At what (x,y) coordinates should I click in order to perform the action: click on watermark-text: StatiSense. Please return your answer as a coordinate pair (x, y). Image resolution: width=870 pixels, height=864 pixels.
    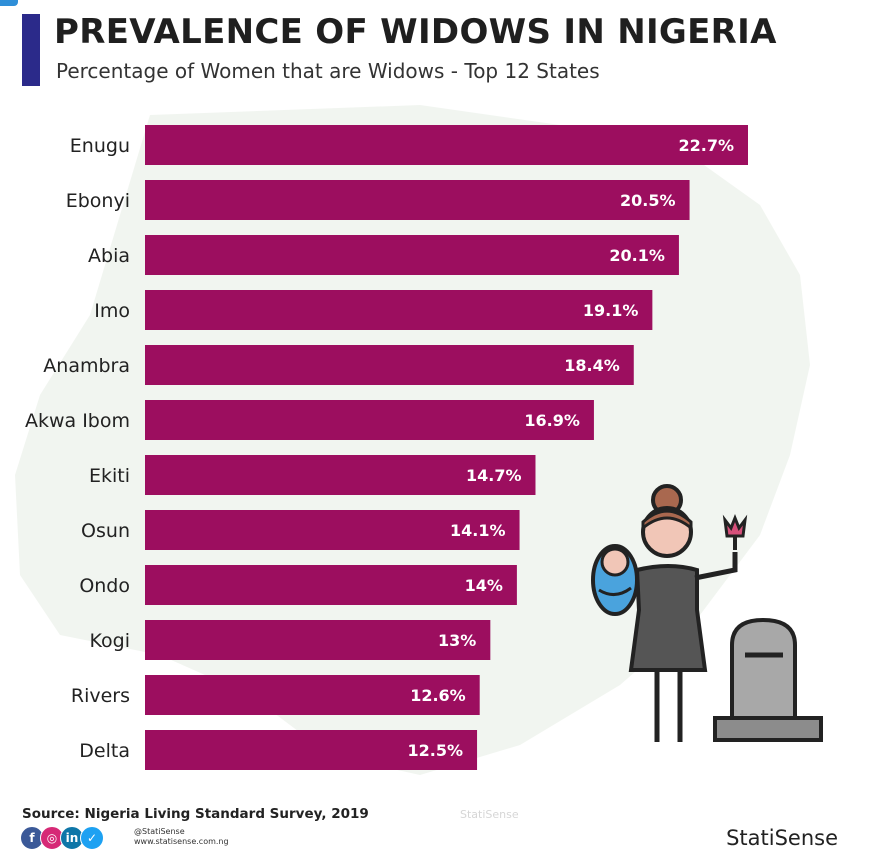
    Looking at the image, I should click on (489, 814).